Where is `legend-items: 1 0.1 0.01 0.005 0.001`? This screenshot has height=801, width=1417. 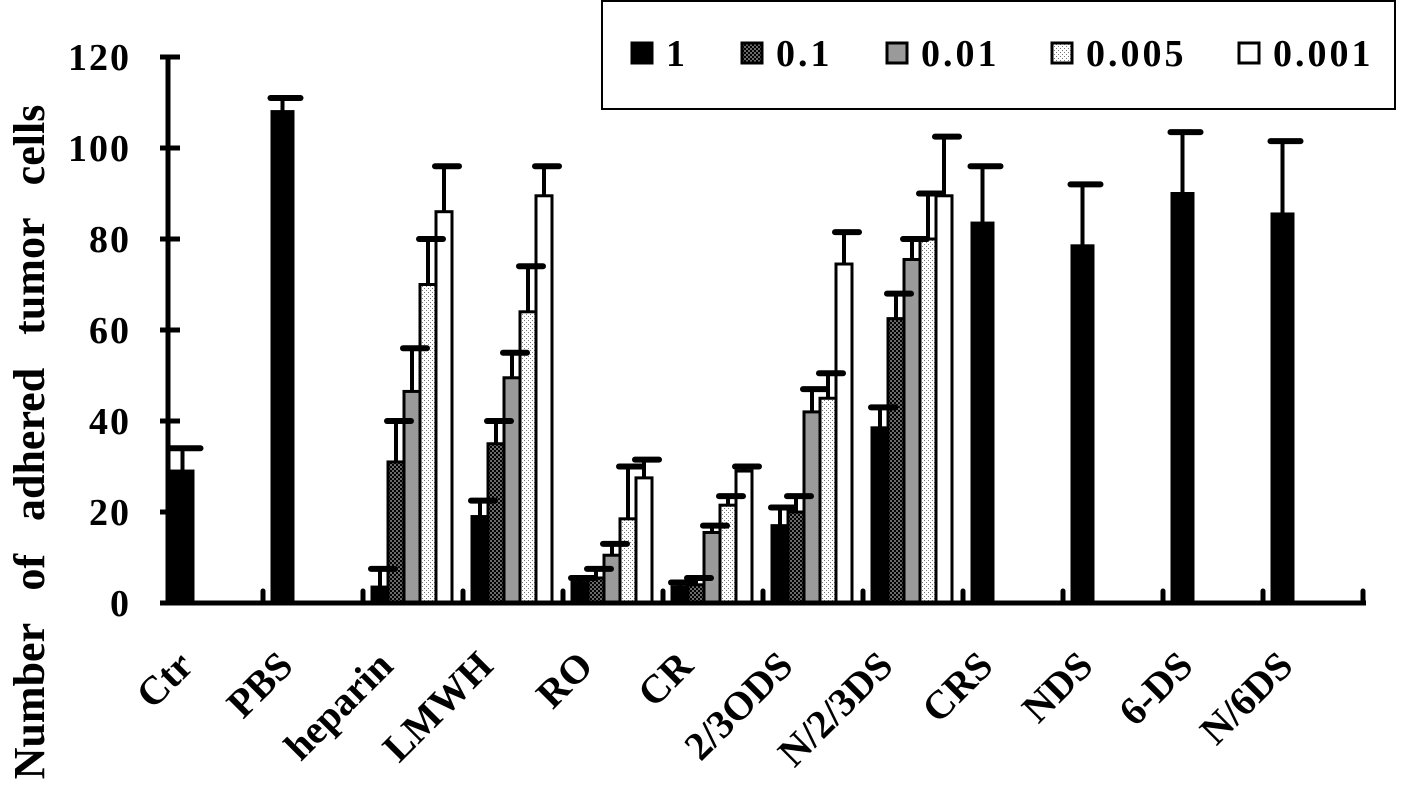 legend-items: 1 0.1 0.01 0.005 0.001 is located at coordinates (1002, 54).